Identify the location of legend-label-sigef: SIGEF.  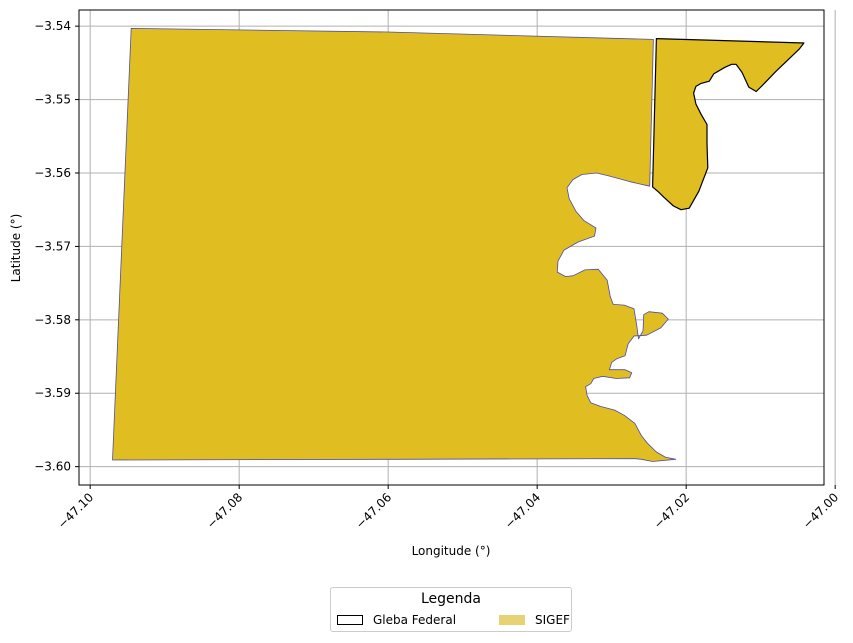
(552, 620).